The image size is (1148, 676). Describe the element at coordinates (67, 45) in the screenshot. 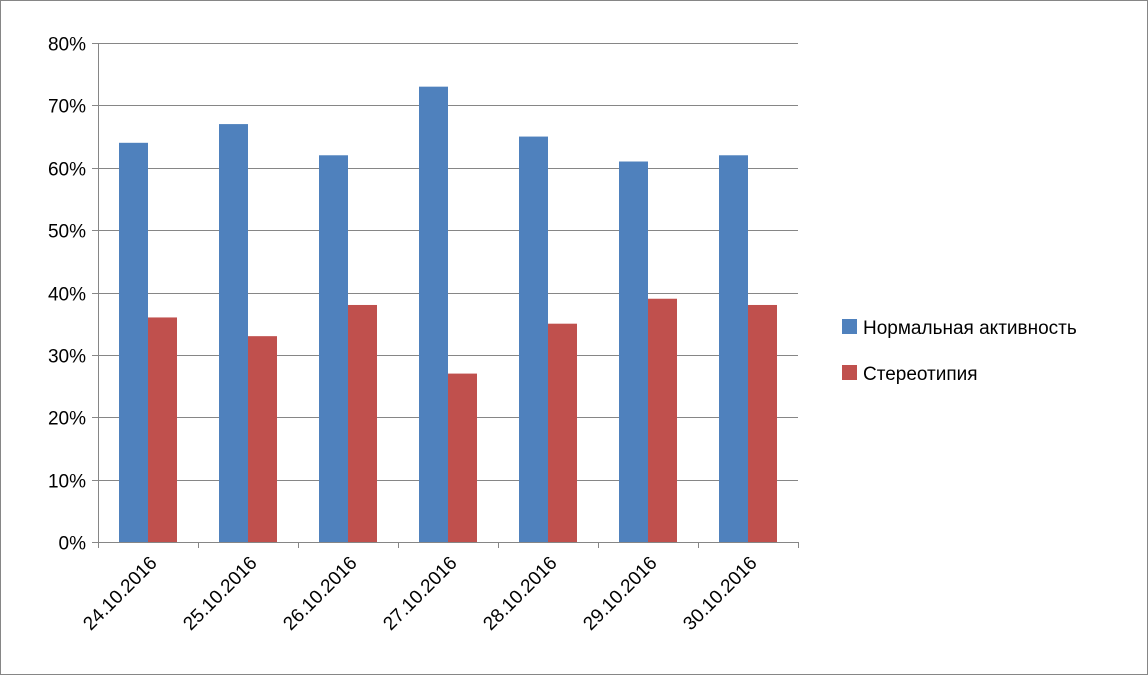

I see `y-tick-label: 80%` at that location.